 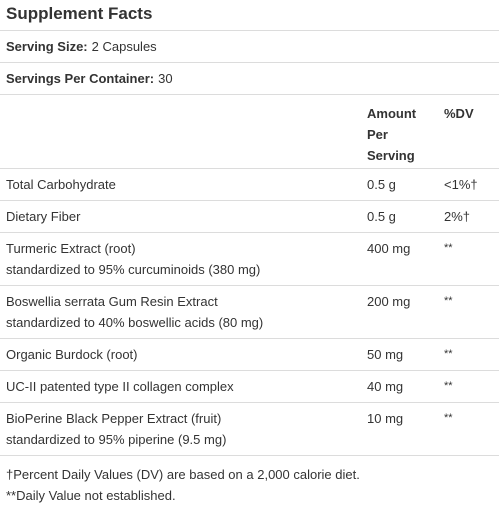 I want to click on ingredient-row-burdock: Organic Burdock (root) 50 mg **, so click(x=249, y=355).